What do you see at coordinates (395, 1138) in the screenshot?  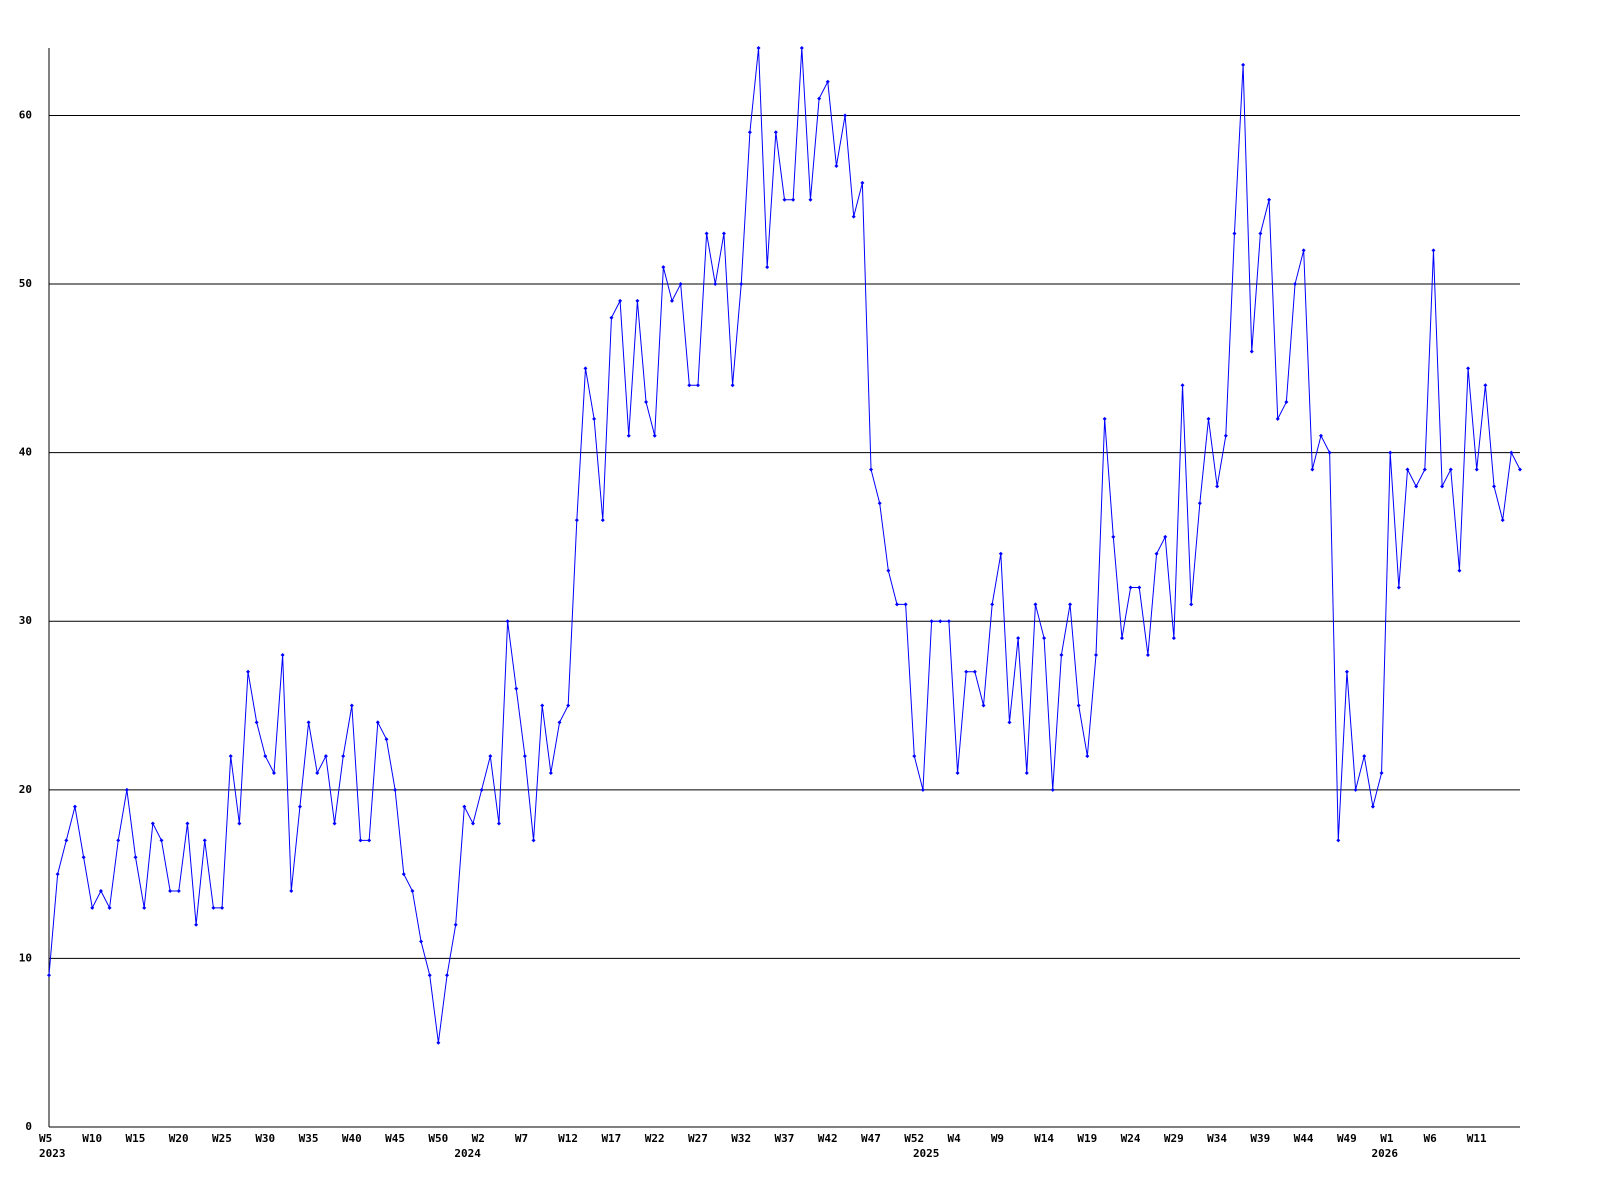 I see `x-tick-label: W45` at bounding box center [395, 1138].